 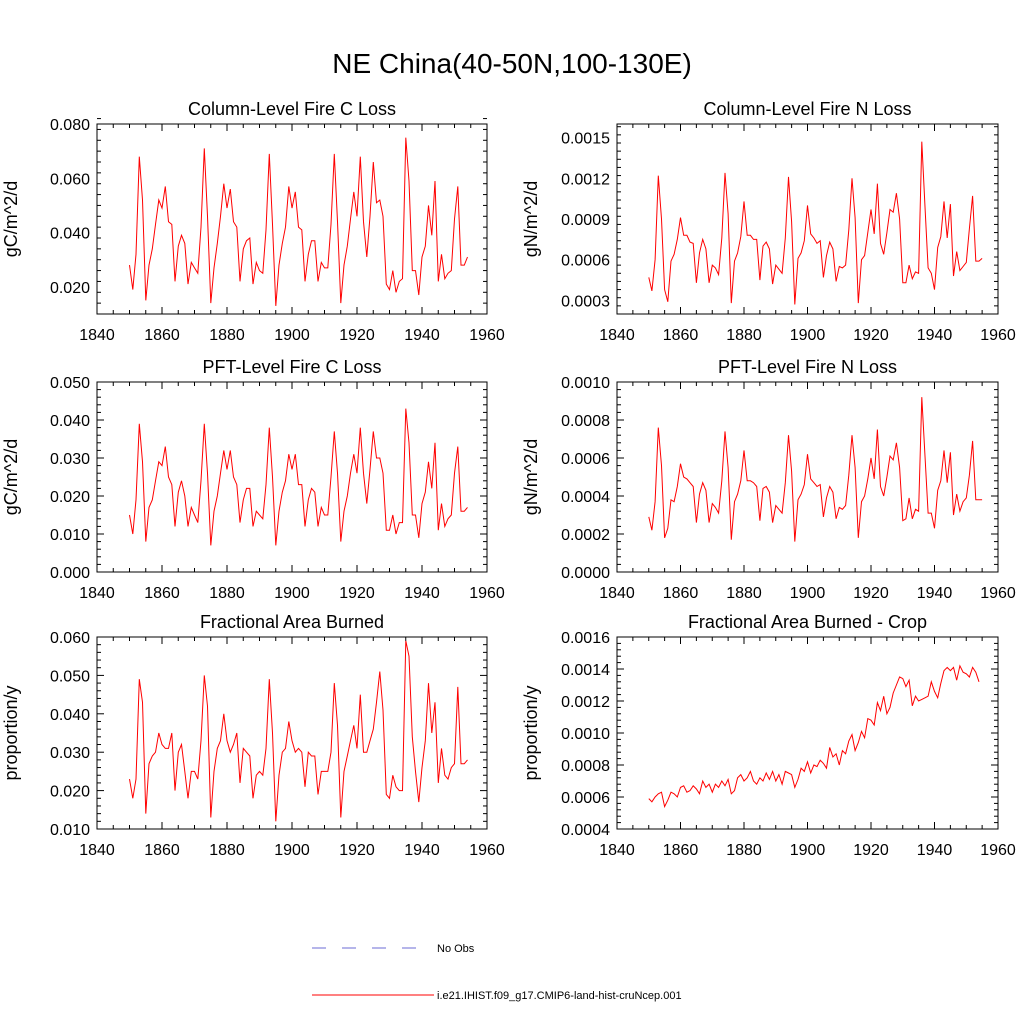 What do you see at coordinates (585, 179) in the screenshot?
I see `y-tick-label: 0.0012` at bounding box center [585, 179].